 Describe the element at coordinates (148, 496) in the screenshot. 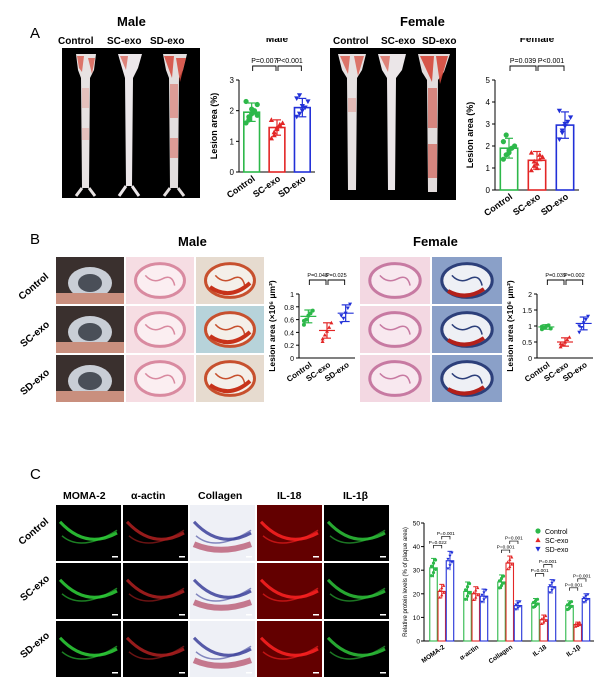

I see `stain-label-alpha-actin: α-actin` at that location.